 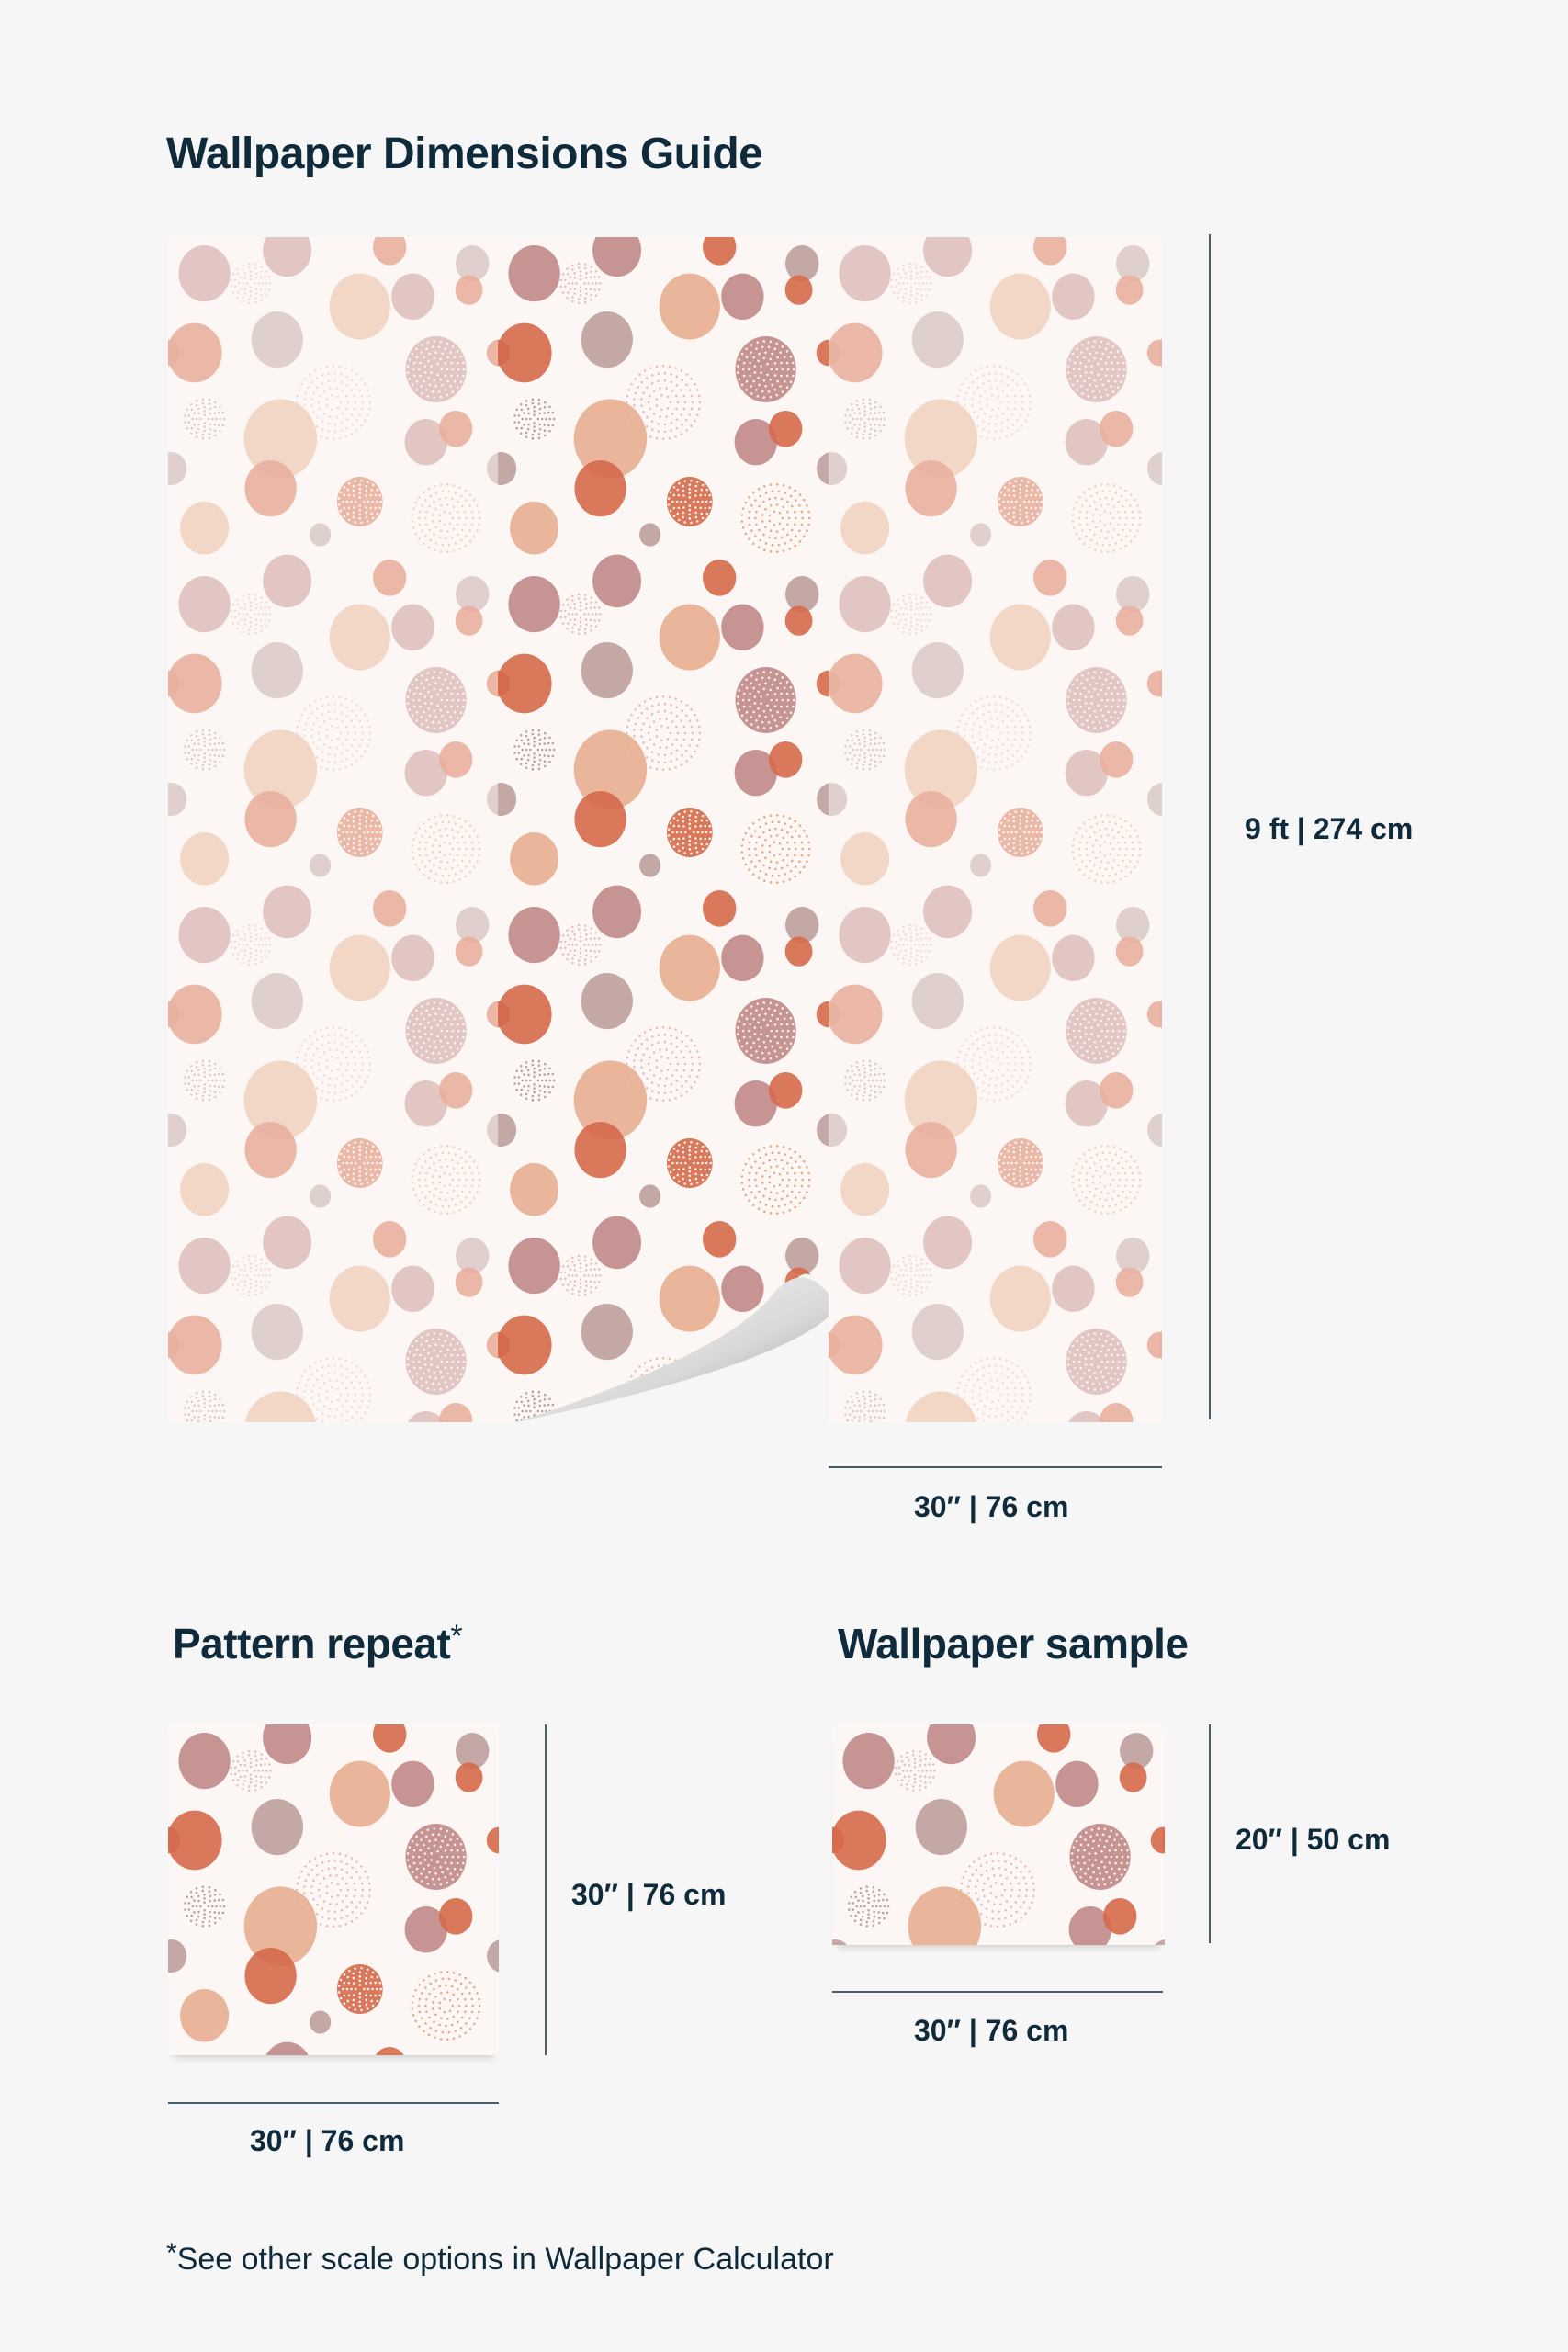 I want to click on sample-height-label: 20″ | 50 cm, so click(x=1313, y=1839).